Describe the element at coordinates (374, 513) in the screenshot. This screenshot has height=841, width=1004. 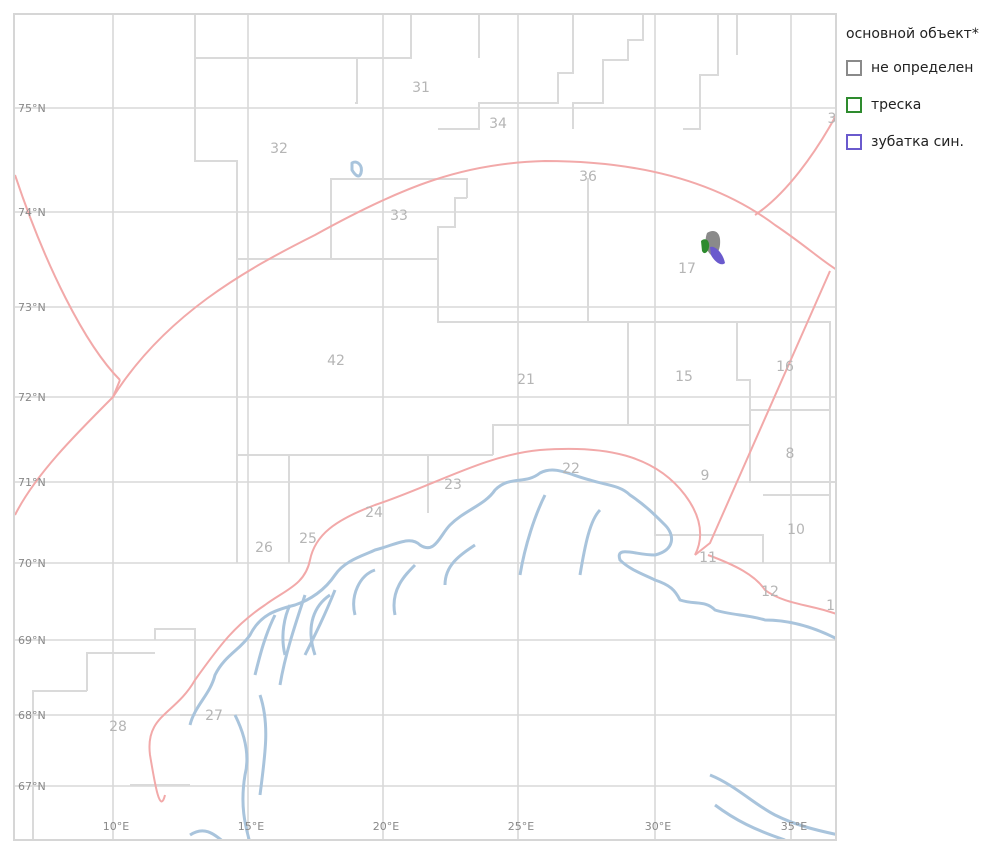
I see `zone-label: 24` at that location.